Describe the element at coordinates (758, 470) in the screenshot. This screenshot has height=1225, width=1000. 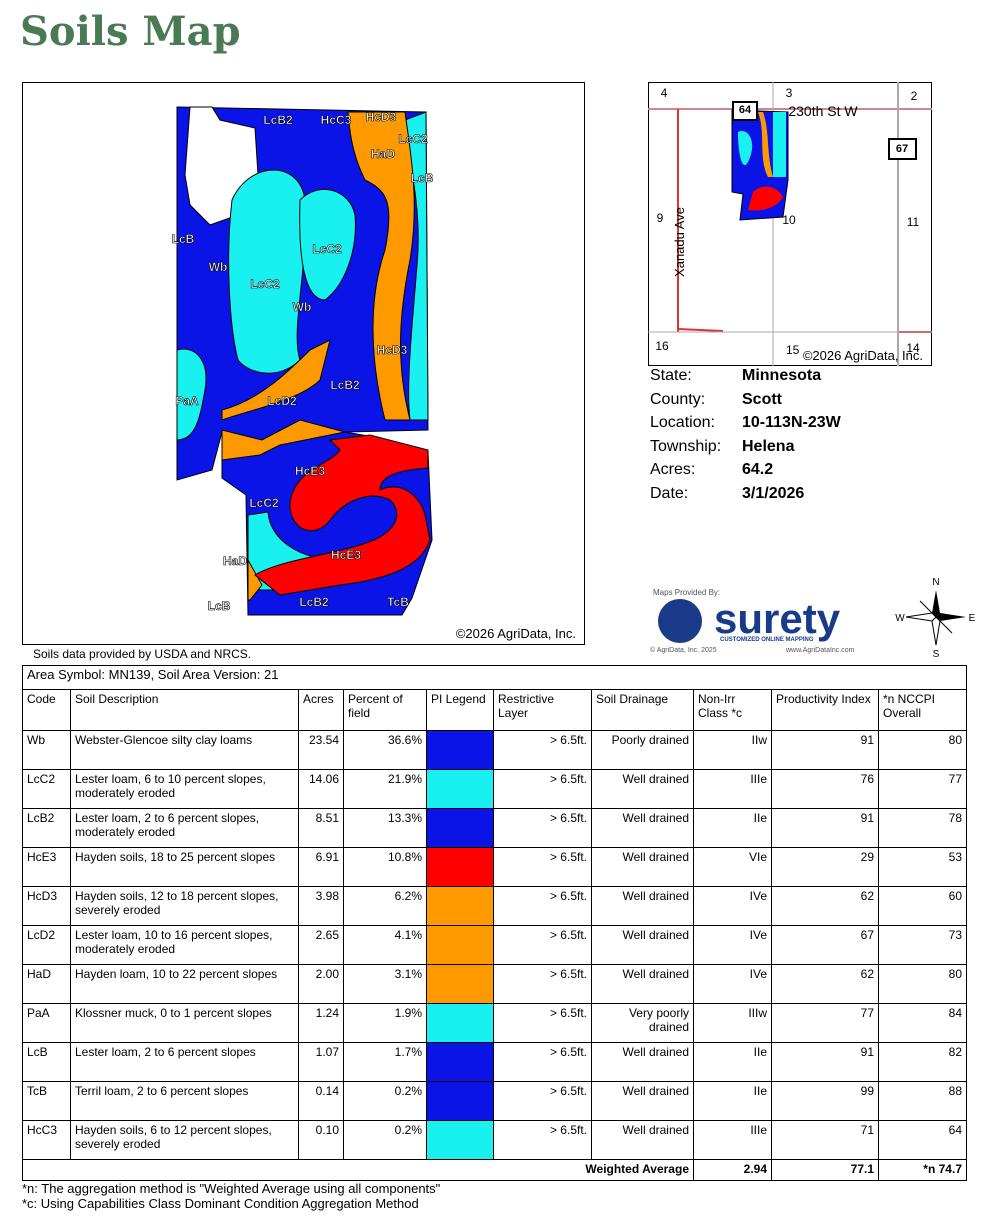
I see `info-value: 64.2` at that location.